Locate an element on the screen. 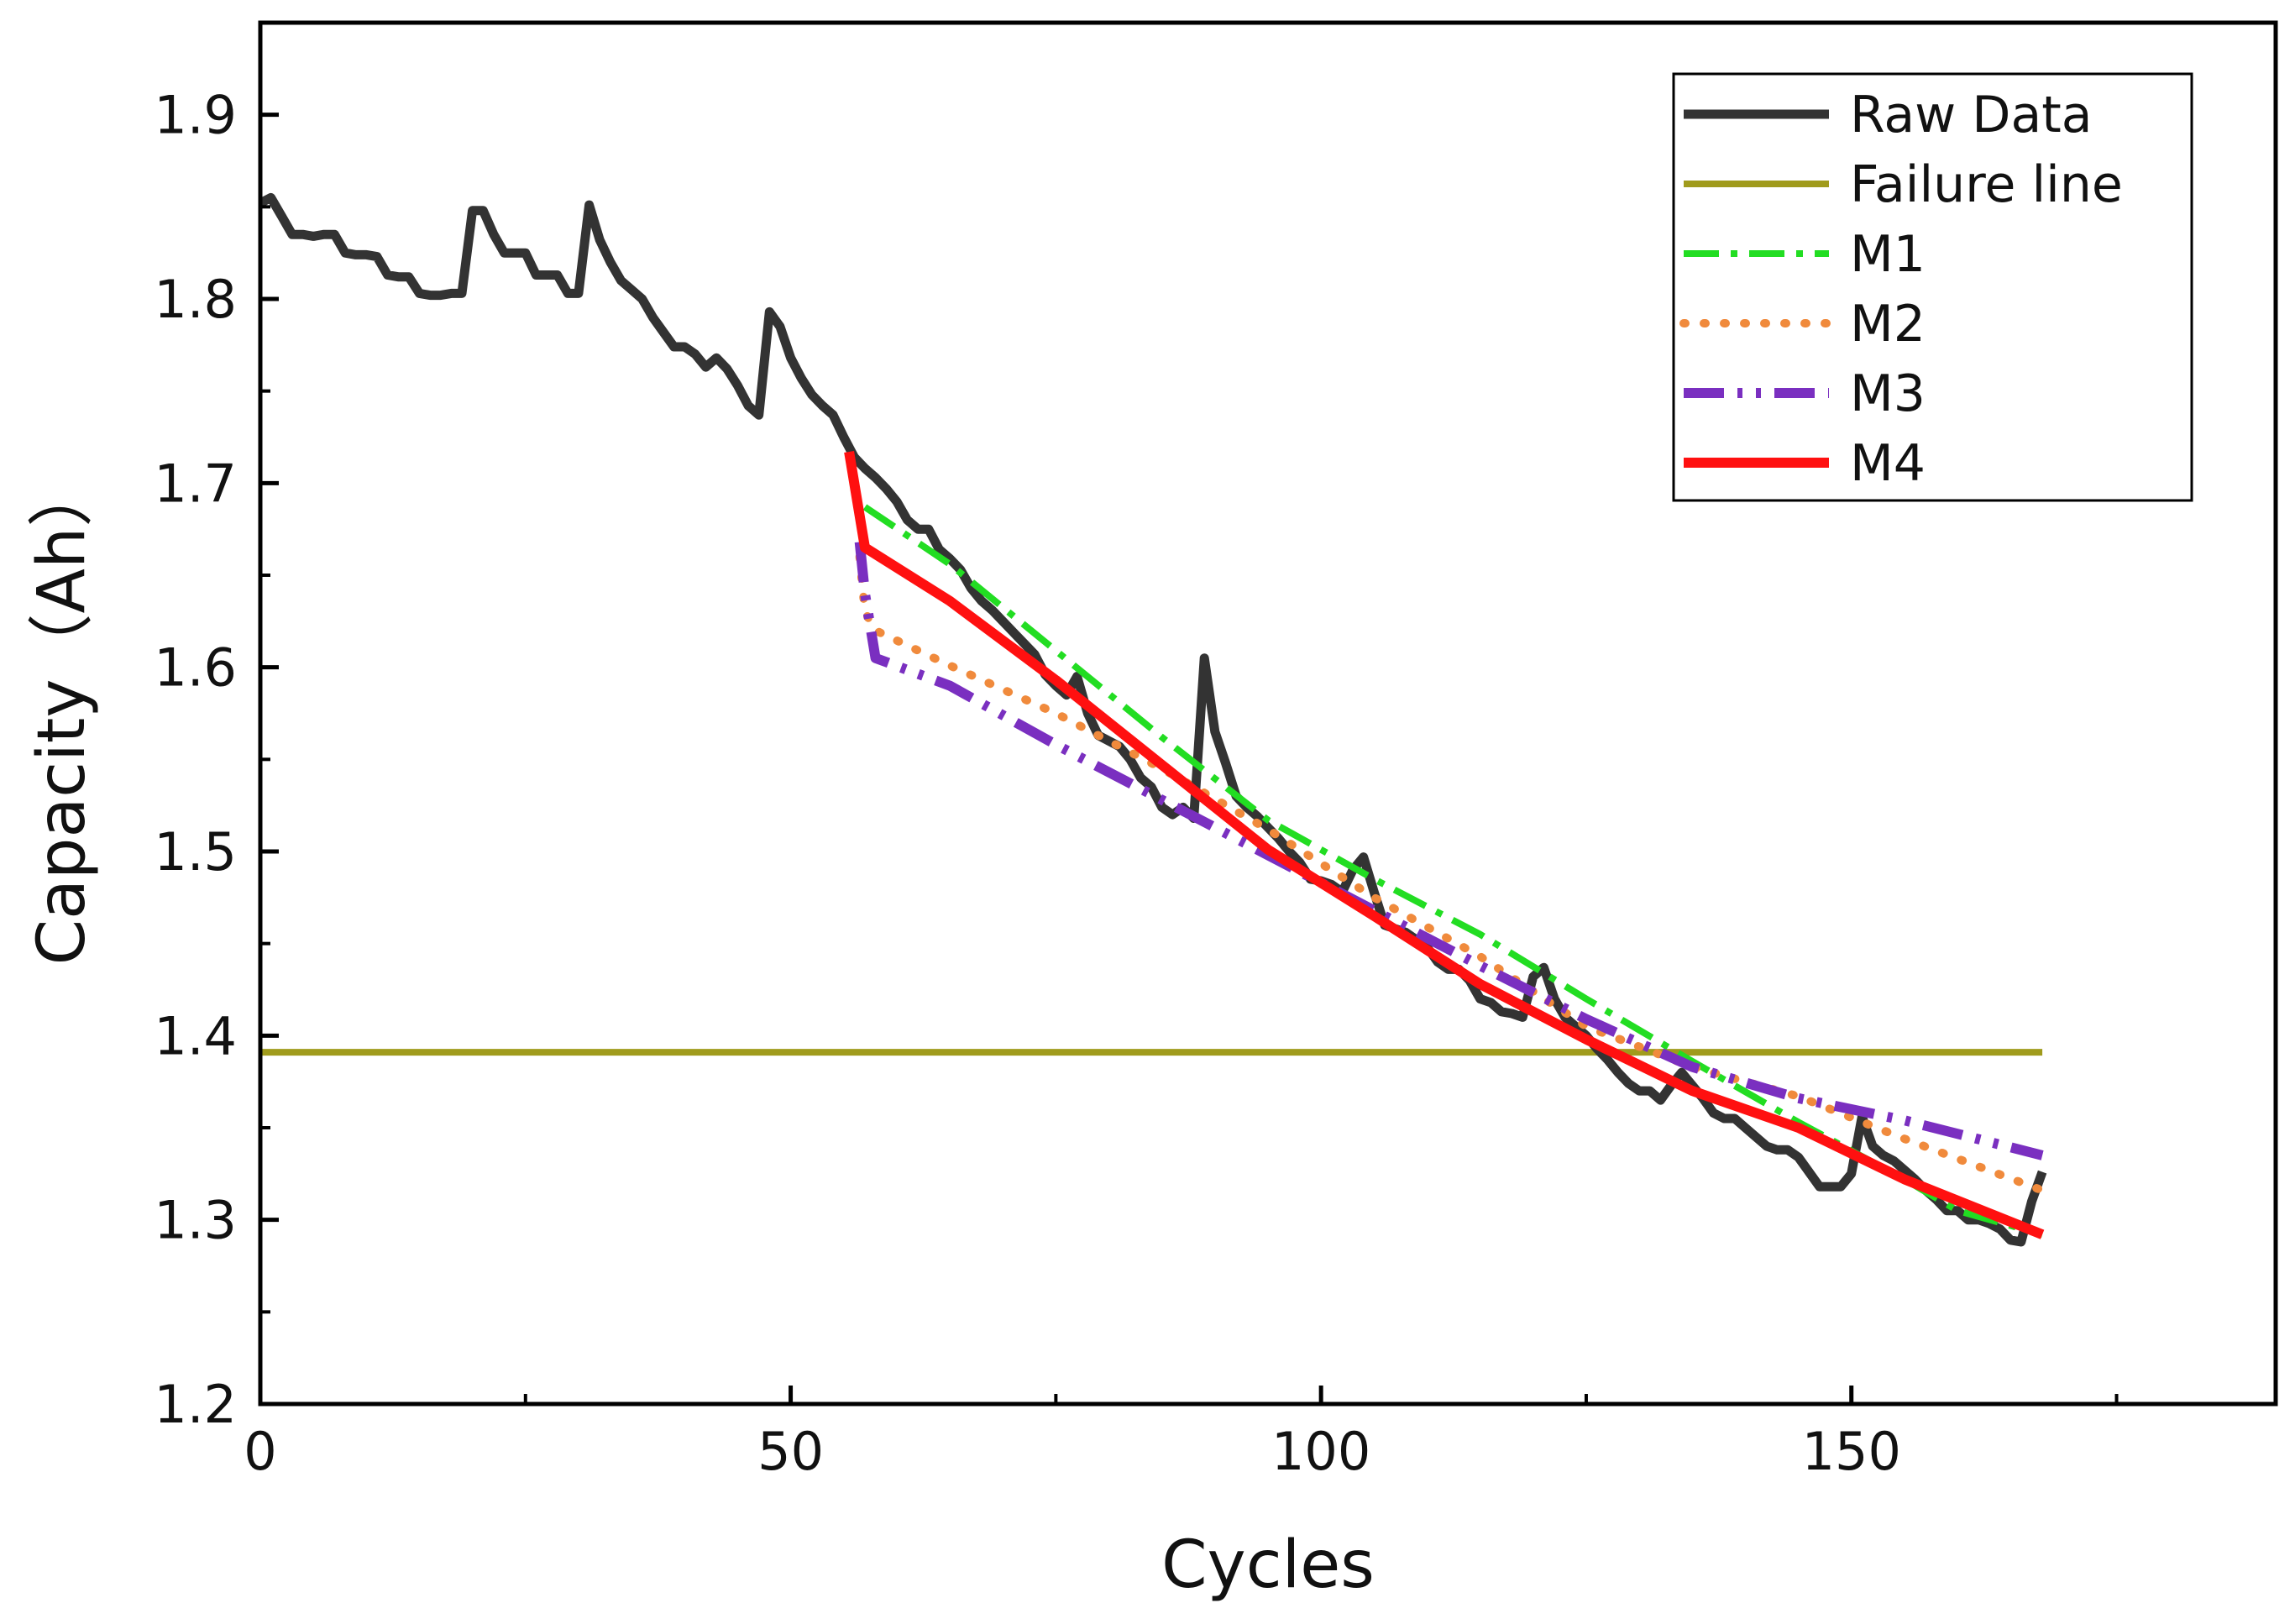  x-tick-label: 100 is located at coordinates (1320, 1452).